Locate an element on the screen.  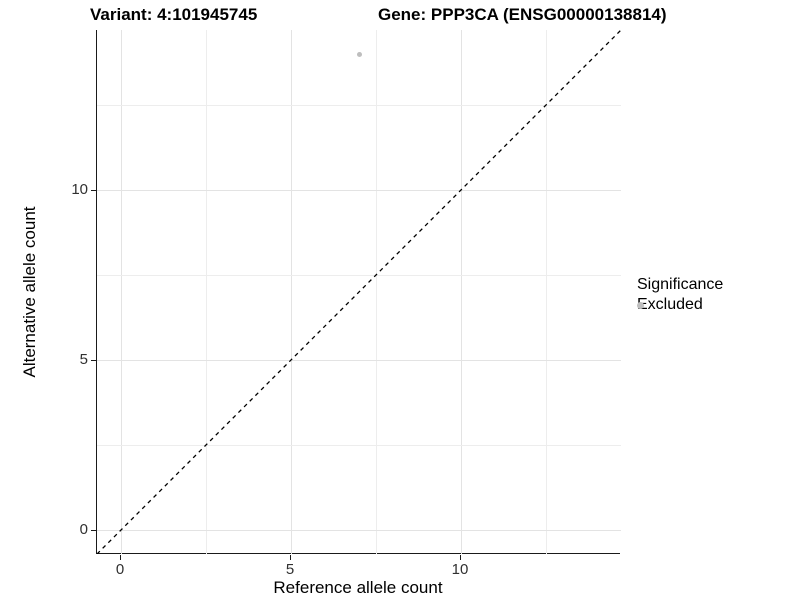
y-tick-label-10: 10 is located at coordinates (79, 189).